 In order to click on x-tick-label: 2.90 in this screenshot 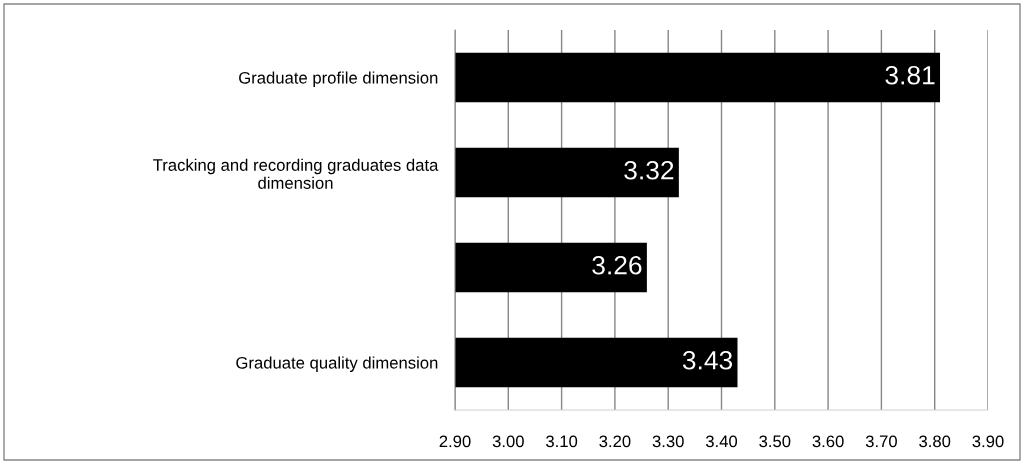, I will do `click(455, 441)`.